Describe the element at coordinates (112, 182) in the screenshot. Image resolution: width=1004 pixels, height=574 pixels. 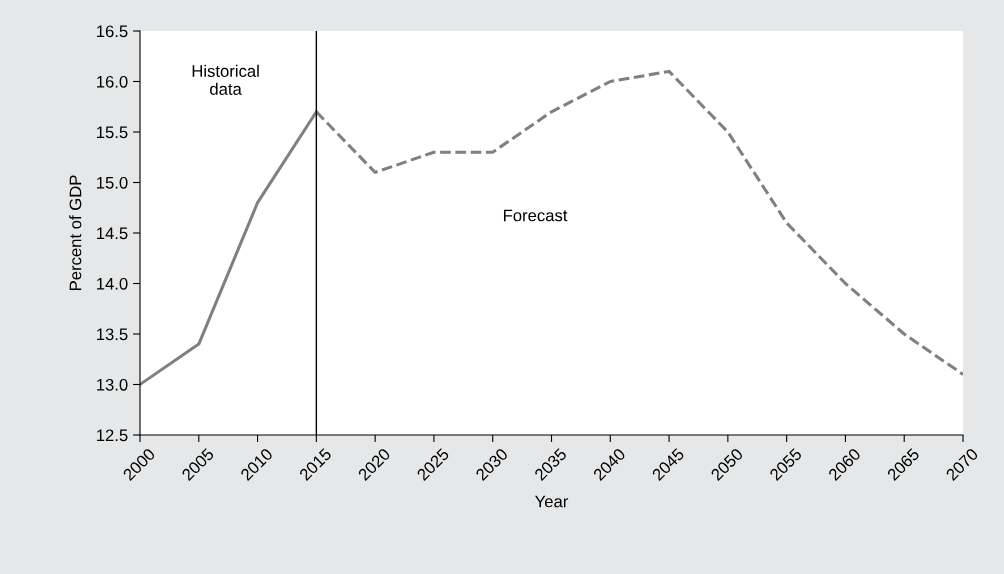
I see `y-tick-label: 15.0` at that location.